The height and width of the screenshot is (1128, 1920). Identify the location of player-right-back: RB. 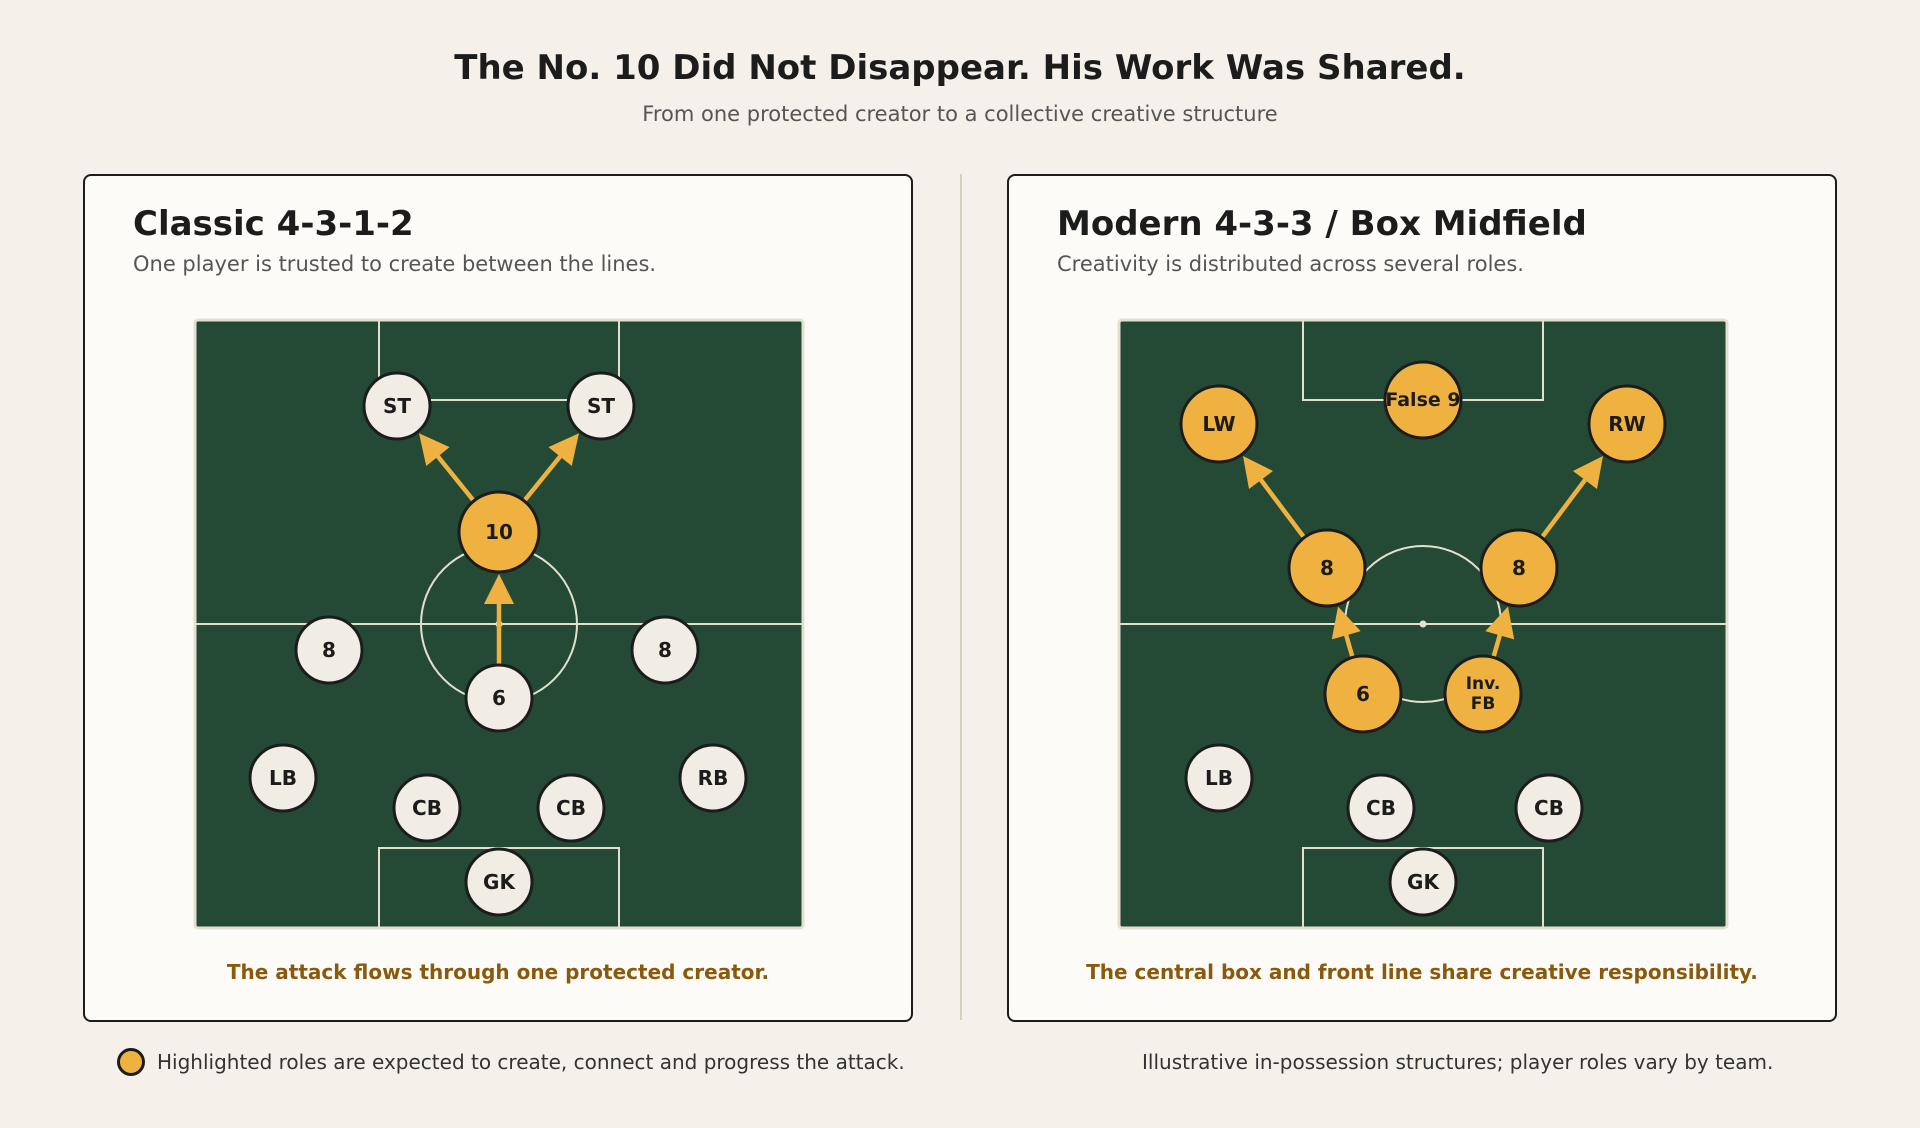
(713, 778).